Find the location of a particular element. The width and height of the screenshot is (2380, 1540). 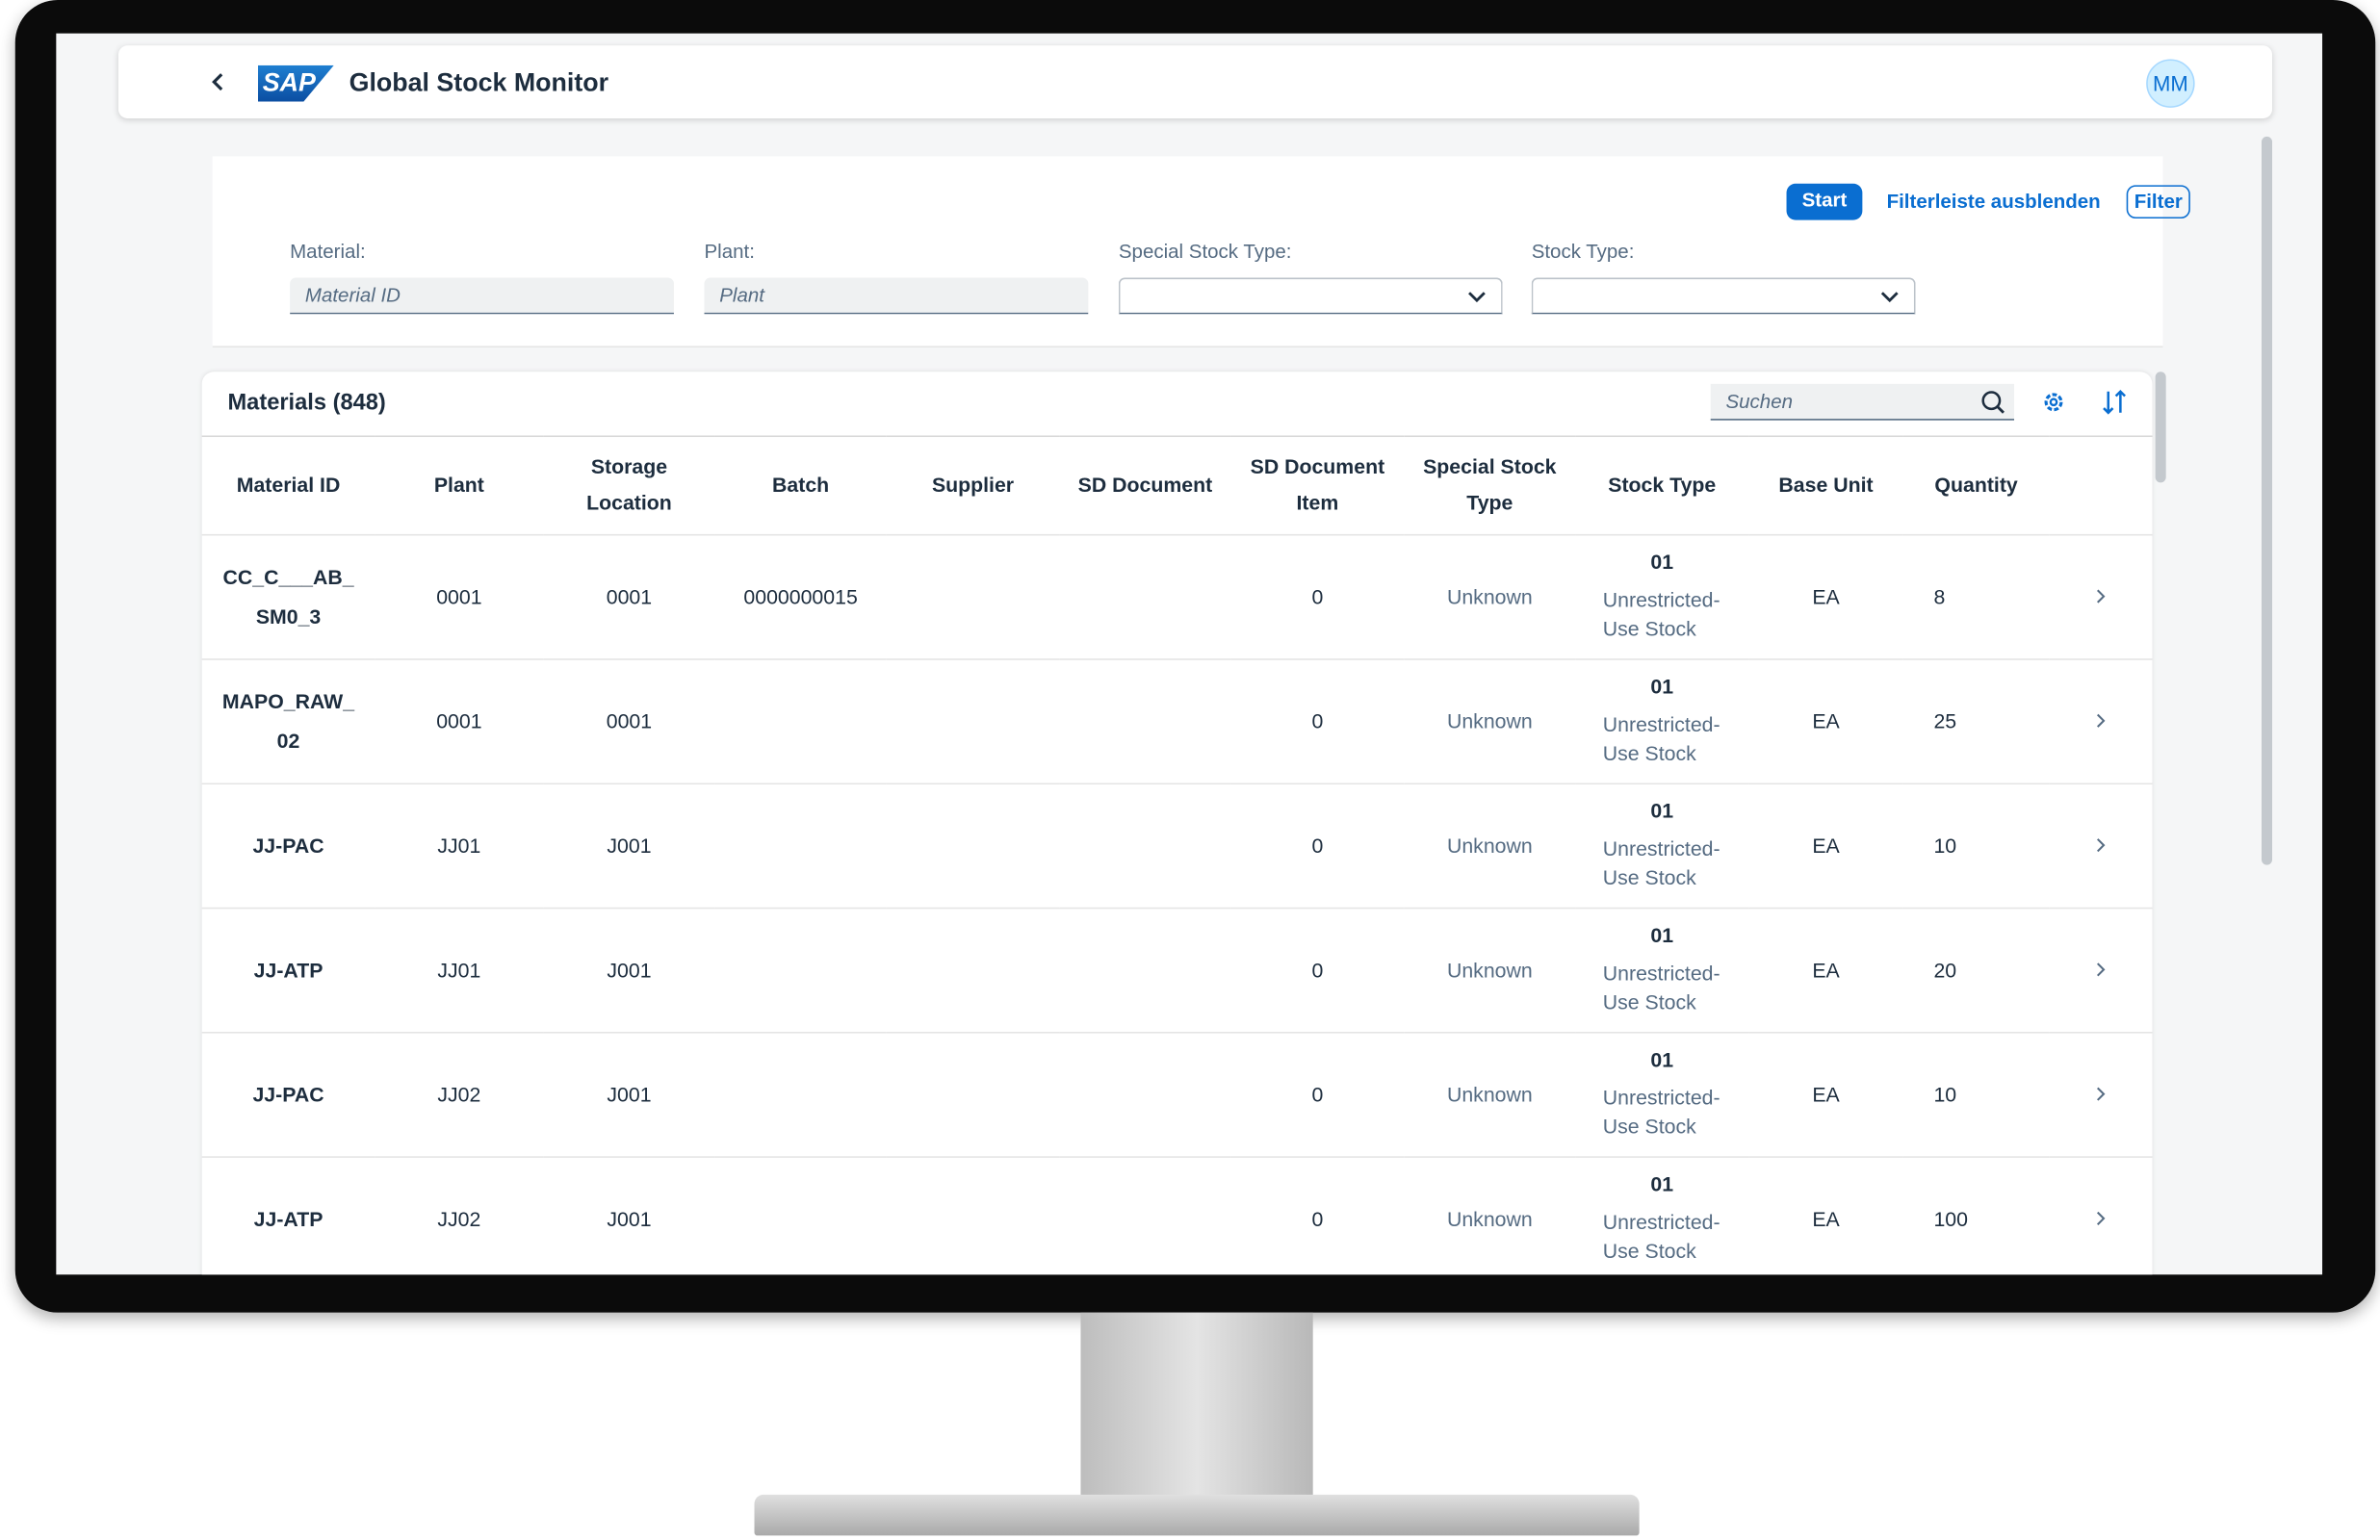

column-header: SD Document is located at coordinates (1145, 485).